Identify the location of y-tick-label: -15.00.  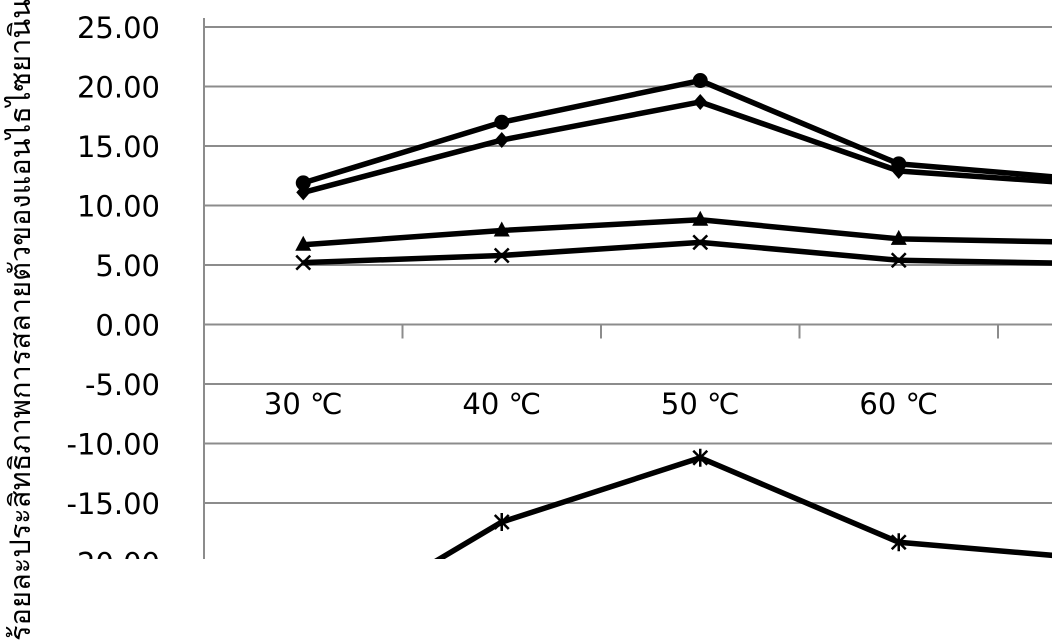
(114, 504).